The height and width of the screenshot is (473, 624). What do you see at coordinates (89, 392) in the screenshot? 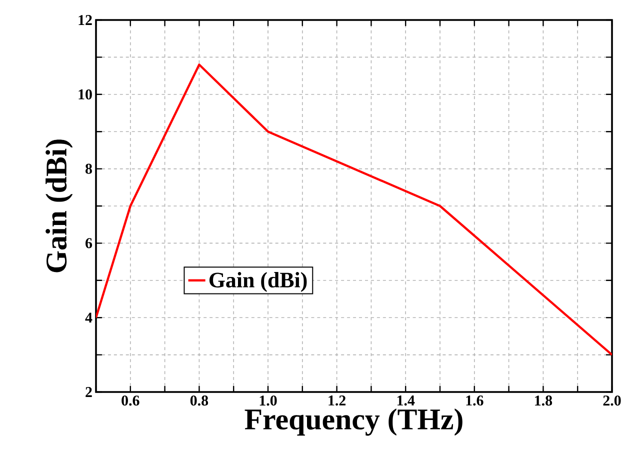
I see `y-tick-label: 2` at bounding box center [89, 392].